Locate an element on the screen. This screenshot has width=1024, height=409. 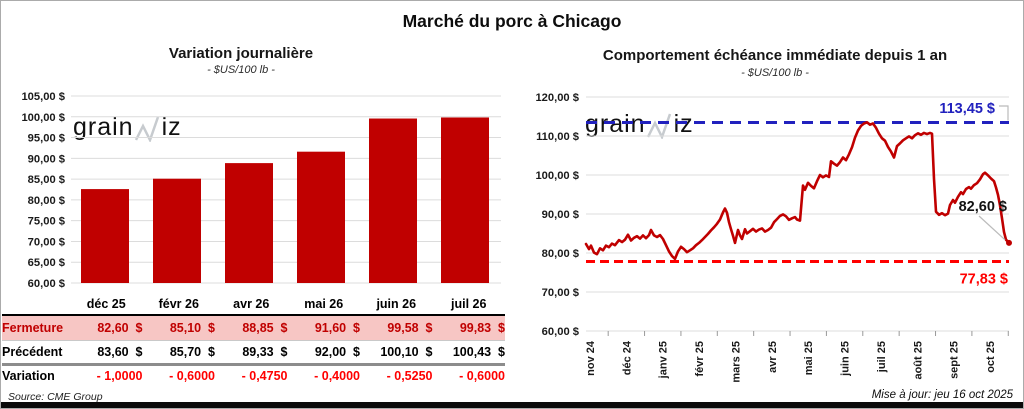
x-tick-label: janv 25 is located at coordinates (664, 360).